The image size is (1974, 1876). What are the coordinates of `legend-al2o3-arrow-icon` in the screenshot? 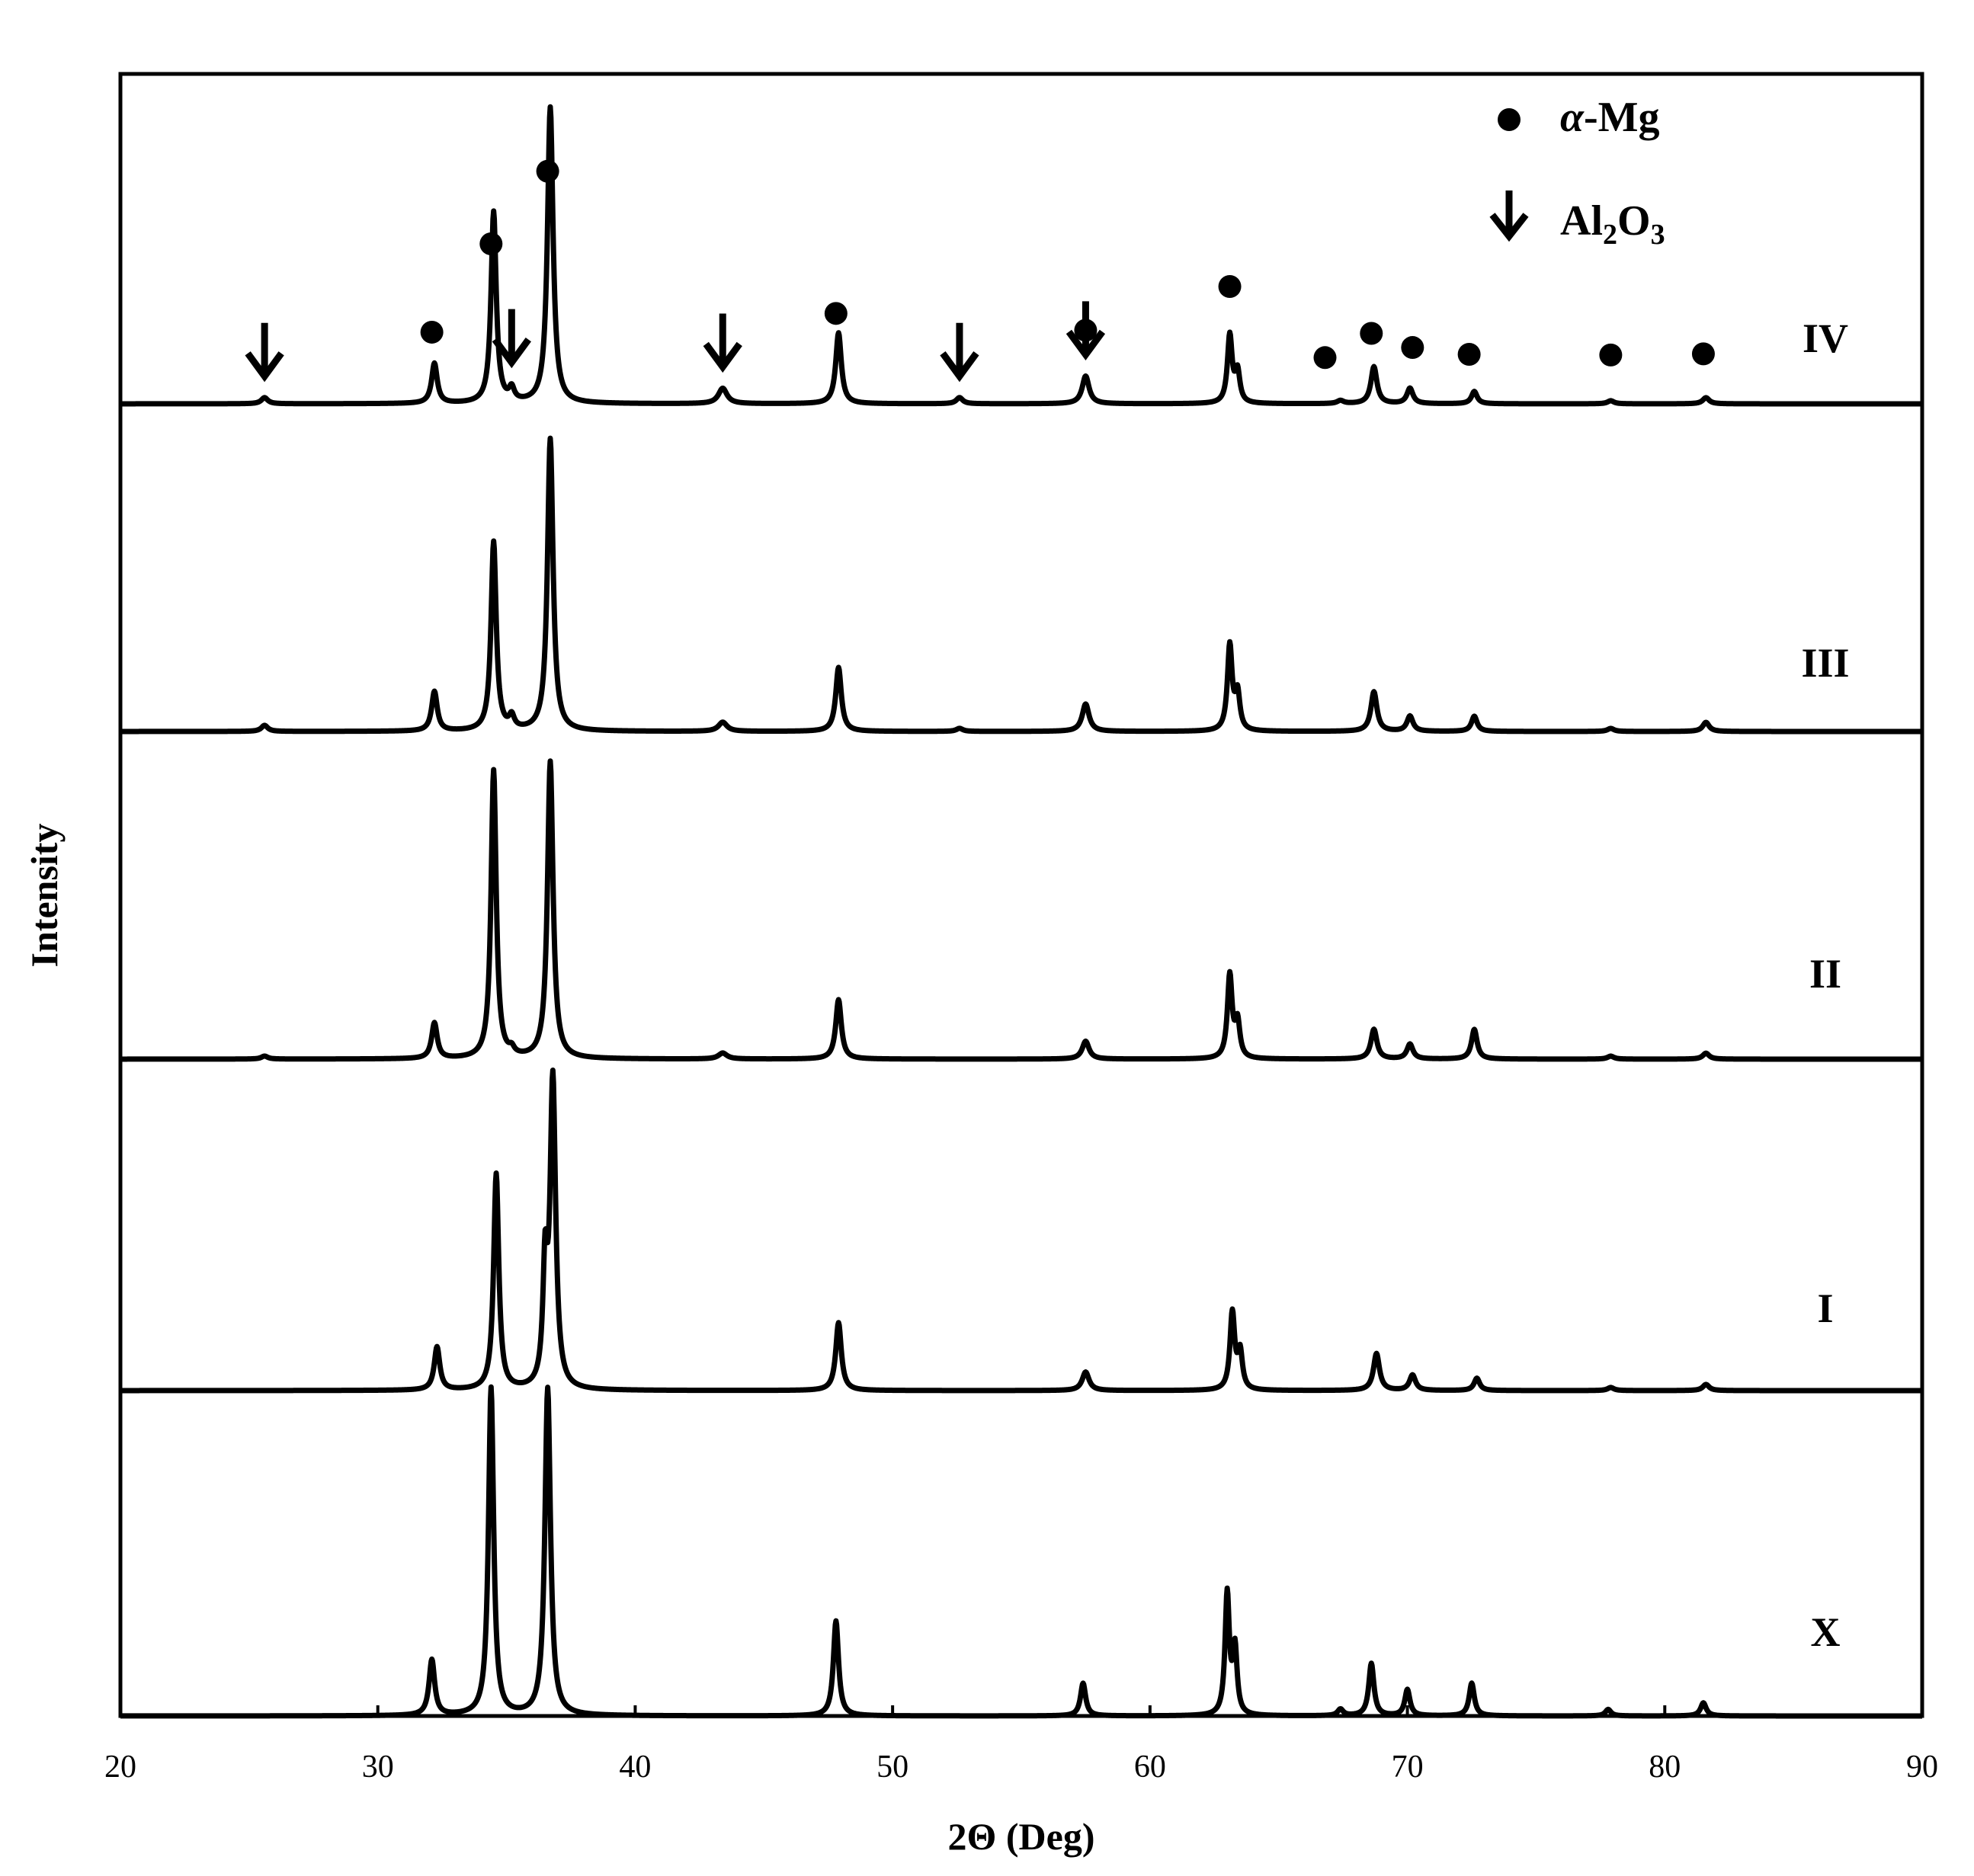 It's located at (1509, 216).